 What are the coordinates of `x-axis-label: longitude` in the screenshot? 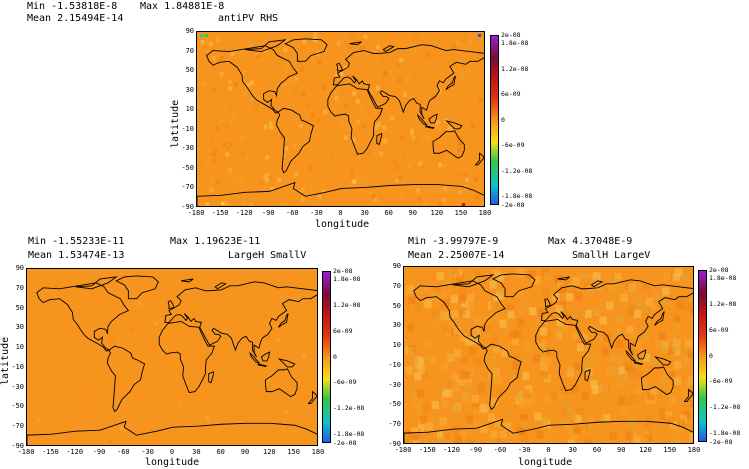 It's located at (342, 224).